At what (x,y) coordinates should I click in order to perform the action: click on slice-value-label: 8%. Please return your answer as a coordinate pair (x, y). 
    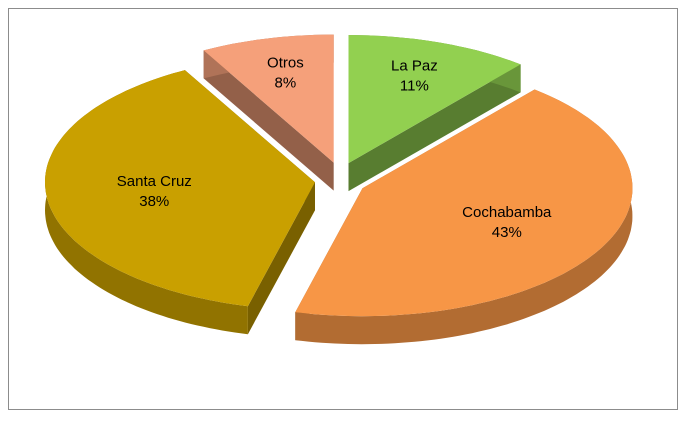
    Looking at the image, I should click on (286, 82).